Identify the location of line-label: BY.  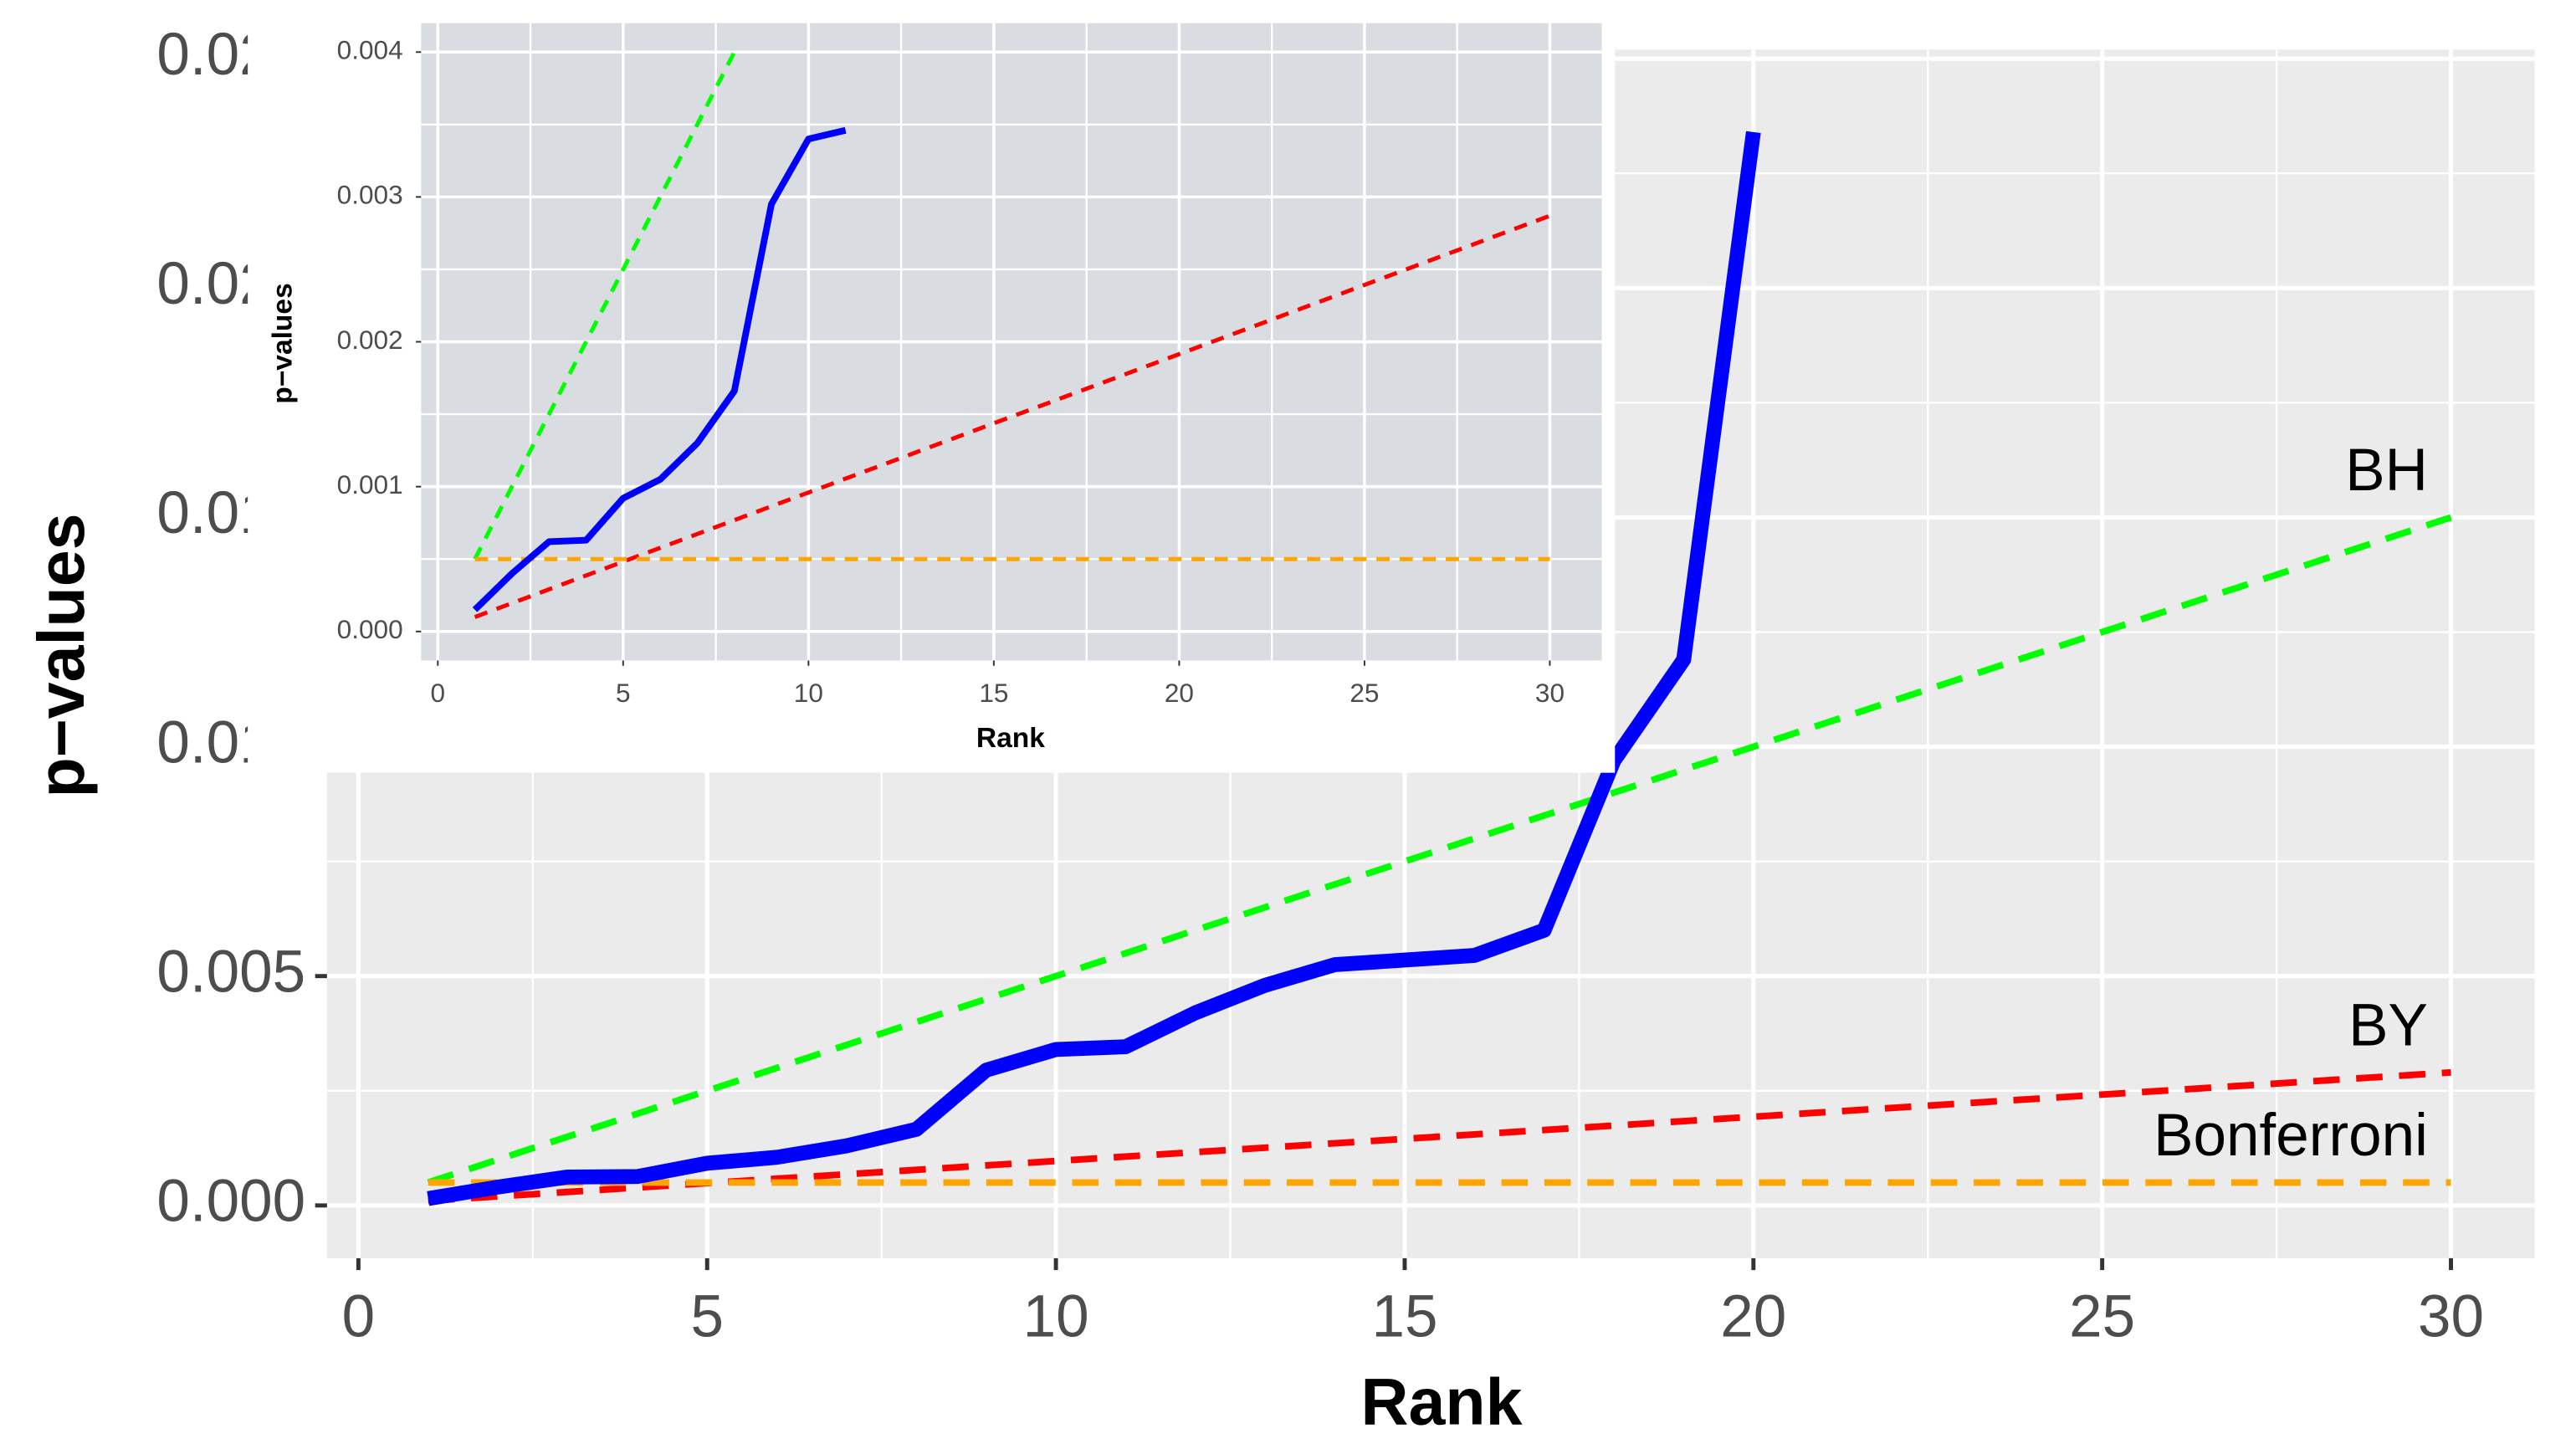
(2388, 1025).